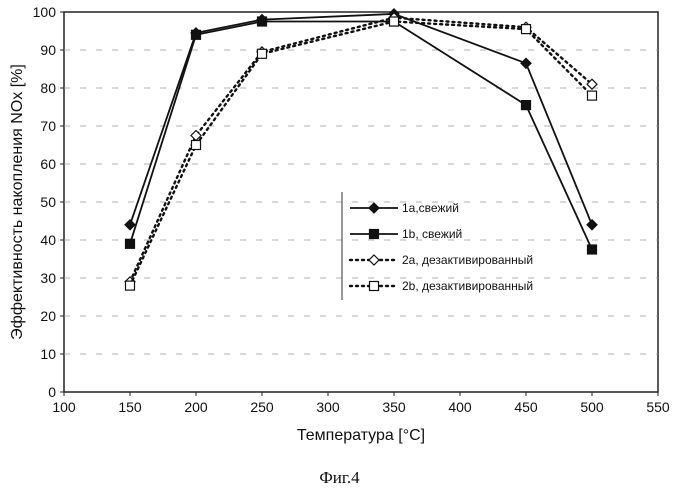  What do you see at coordinates (48, 354) in the screenshot?
I see `y-tick-label: 10` at bounding box center [48, 354].